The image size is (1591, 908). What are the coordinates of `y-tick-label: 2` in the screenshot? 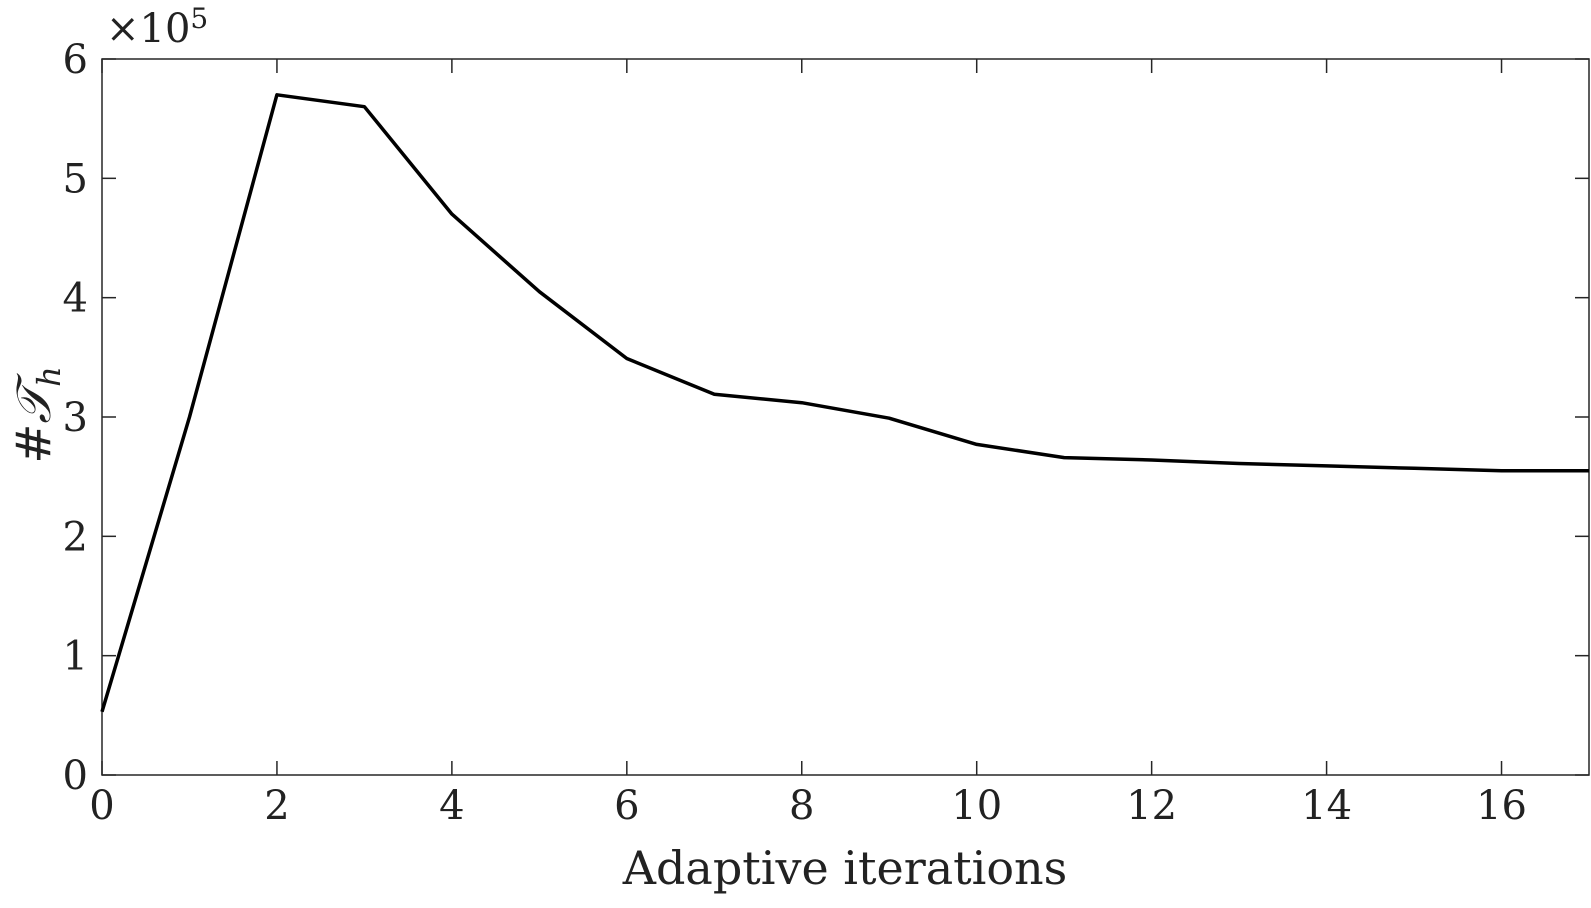 It's located at (75, 537).